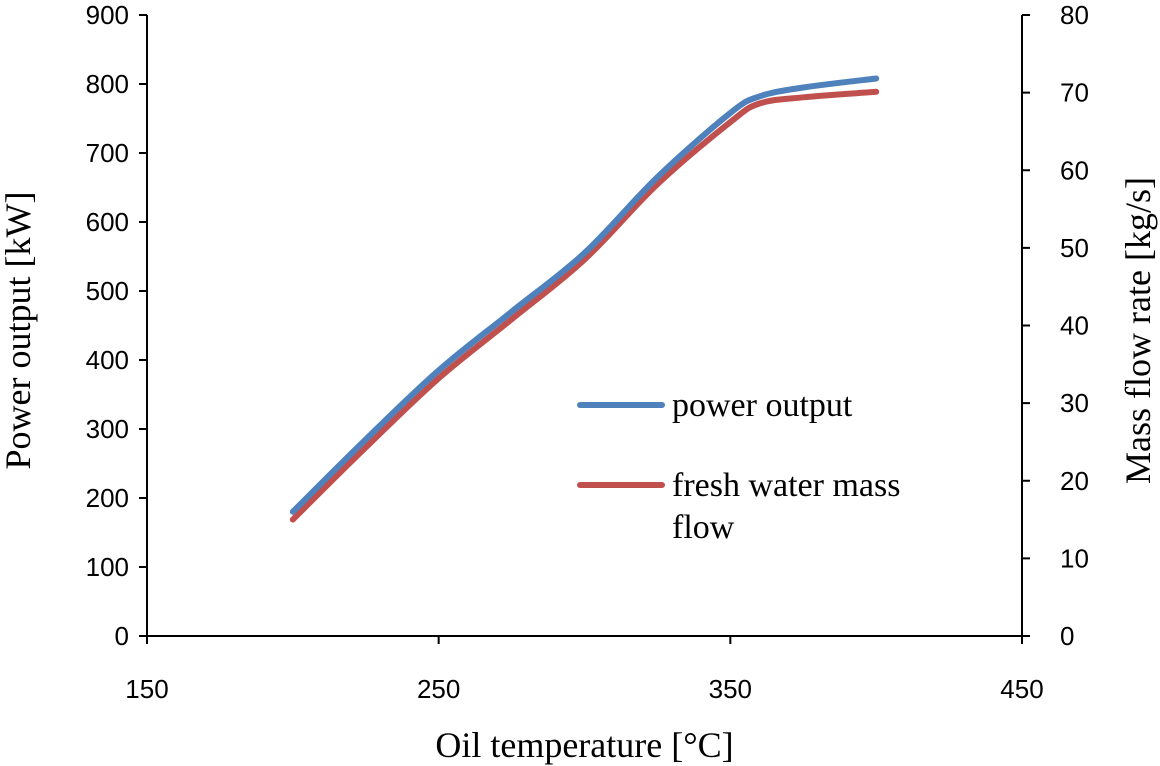  Describe the element at coordinates (1074, 403) in the screenshot. I see `y2-tick-label: 30` at that location.